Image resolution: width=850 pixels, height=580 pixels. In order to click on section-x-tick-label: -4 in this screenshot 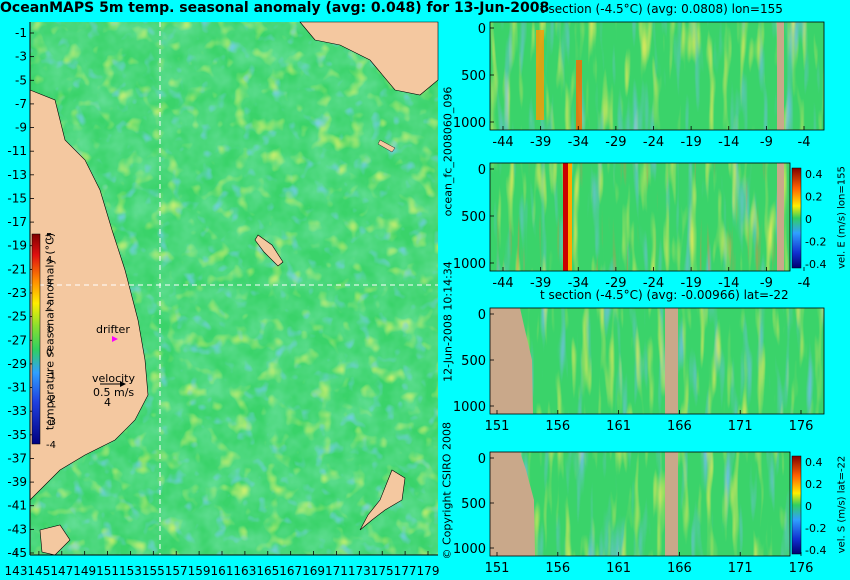, I will do `click(804, 142)`.